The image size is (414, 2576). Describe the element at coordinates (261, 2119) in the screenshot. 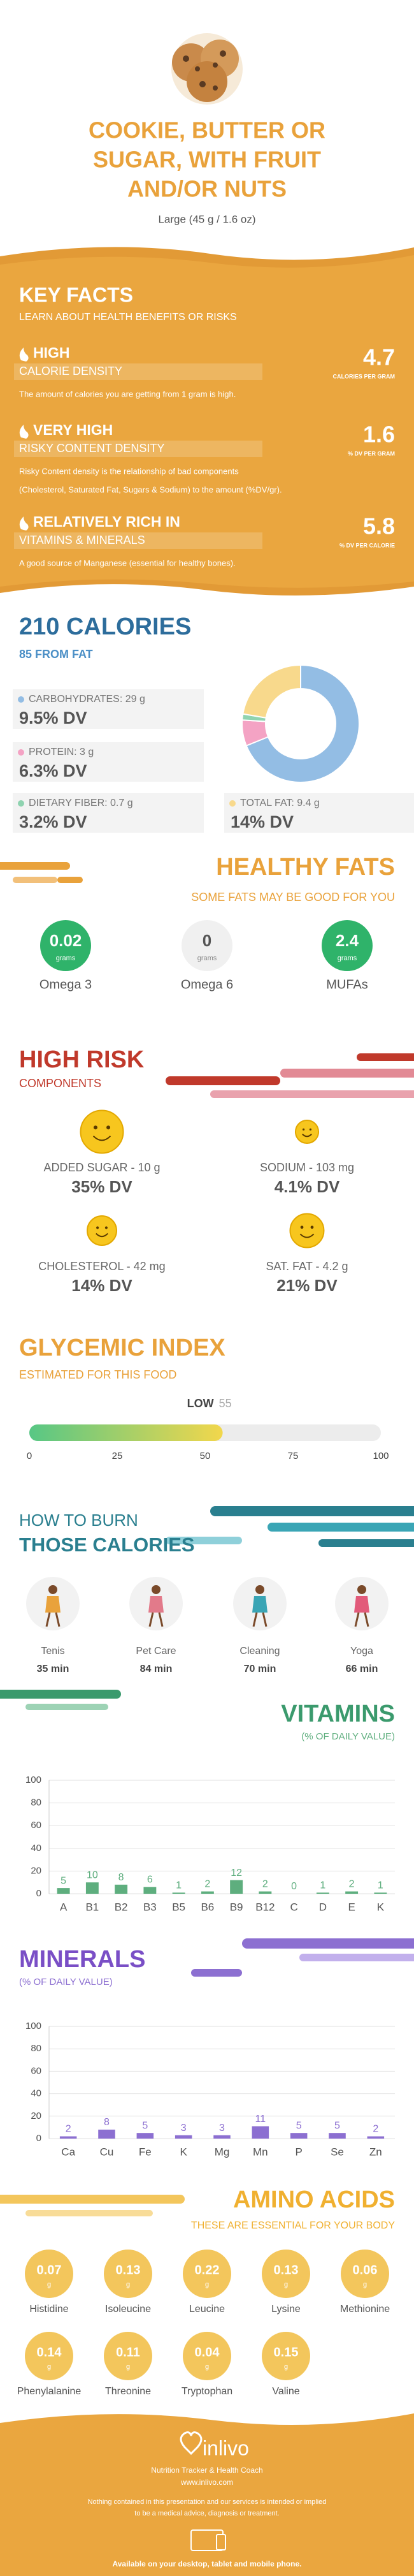

I see `value-label: 11` at that location.